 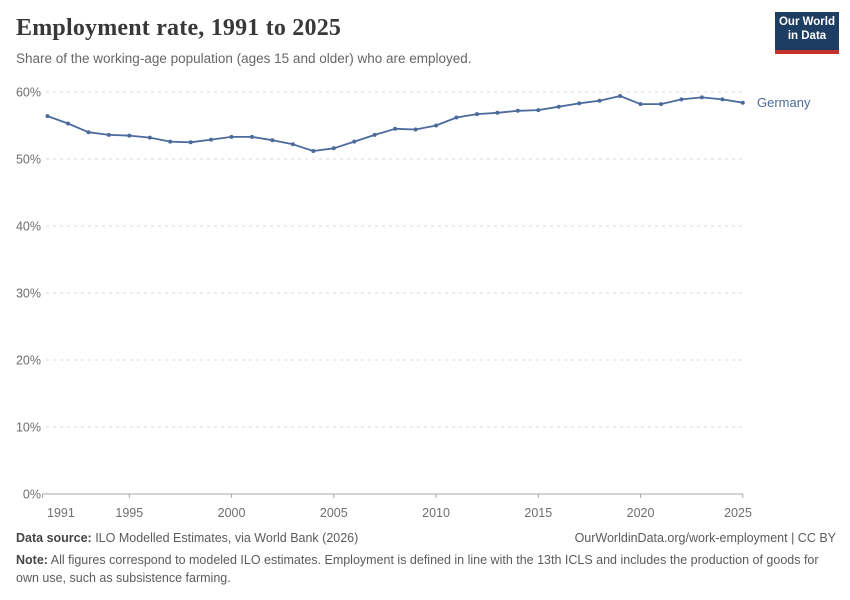 What do you see at coordinates (395, 123) in the screenshot?
I see `series-line-germany` at bounding box center [395, 123].